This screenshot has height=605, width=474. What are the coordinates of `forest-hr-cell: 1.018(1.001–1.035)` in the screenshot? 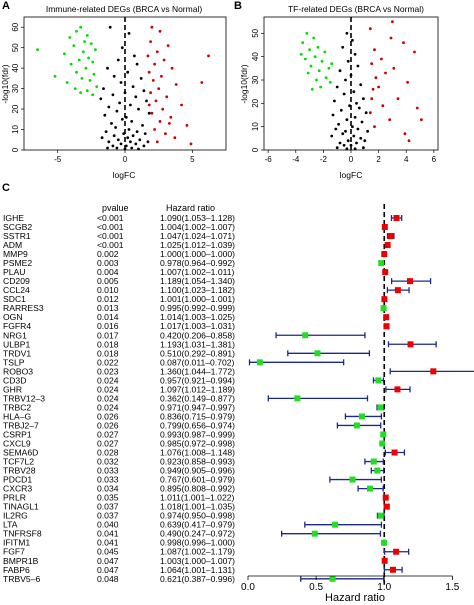 It's located at (197, 507).